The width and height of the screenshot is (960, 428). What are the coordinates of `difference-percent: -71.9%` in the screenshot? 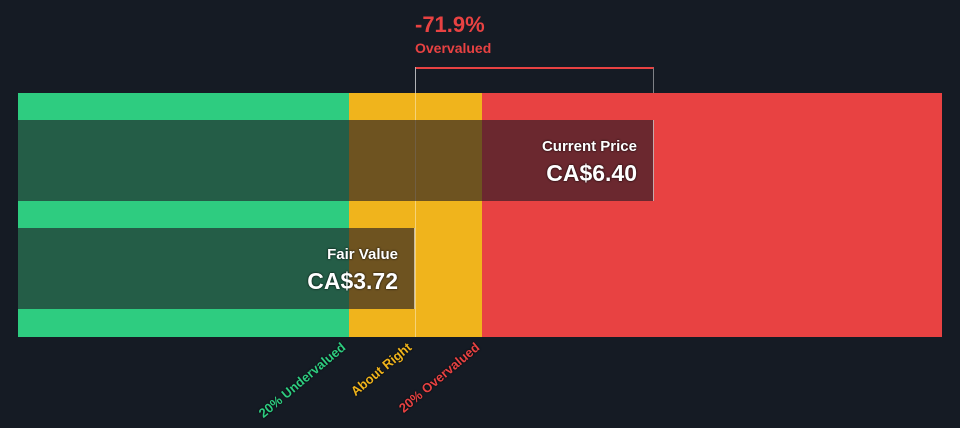 It's located at (450, 24).